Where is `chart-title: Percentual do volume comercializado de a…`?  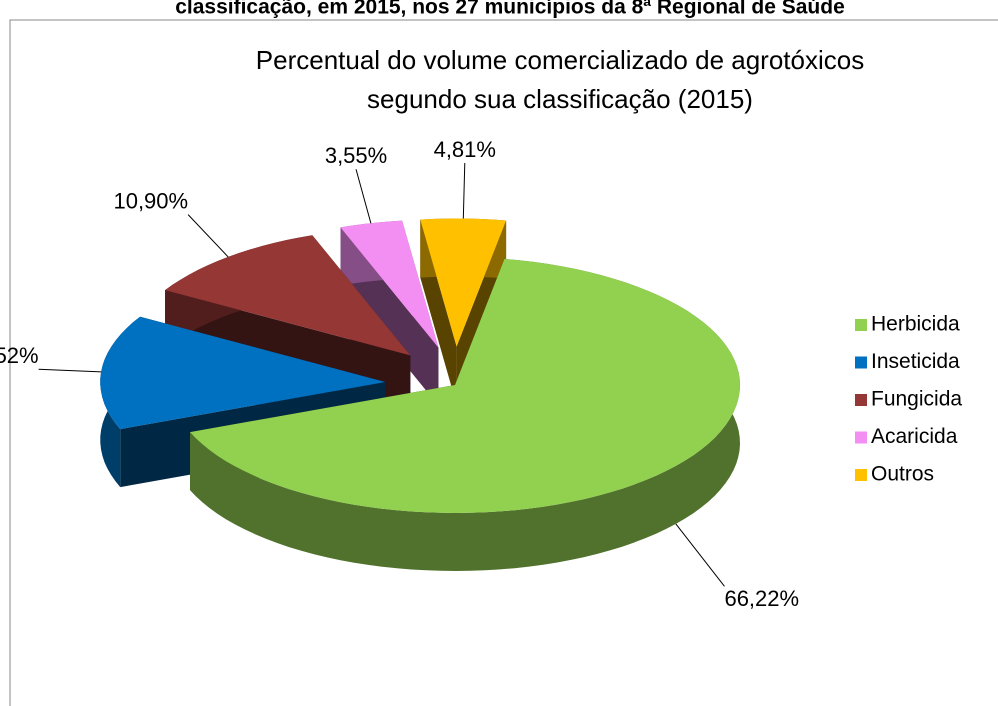
chart-title: Percentual do volume comercializado de a… is located at coordinates (560, 60).